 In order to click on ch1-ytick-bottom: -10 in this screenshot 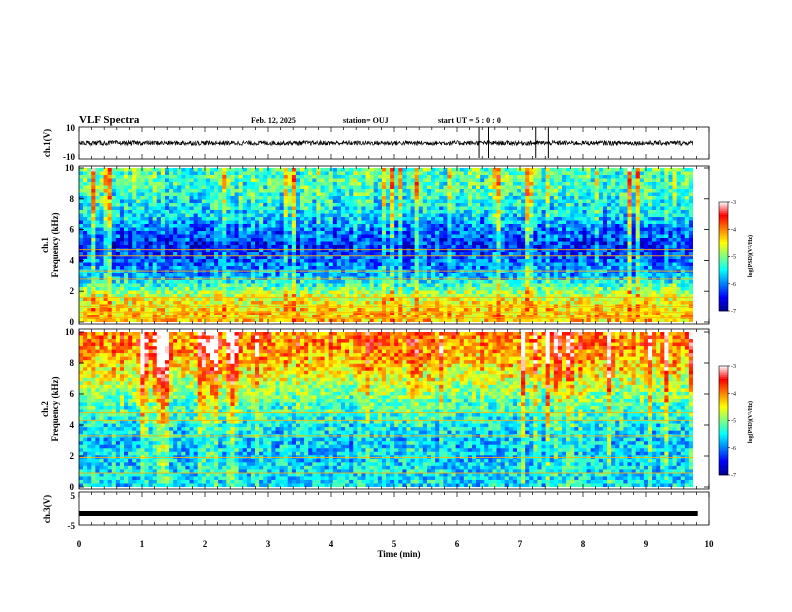, I will do `click(69, 157)`.